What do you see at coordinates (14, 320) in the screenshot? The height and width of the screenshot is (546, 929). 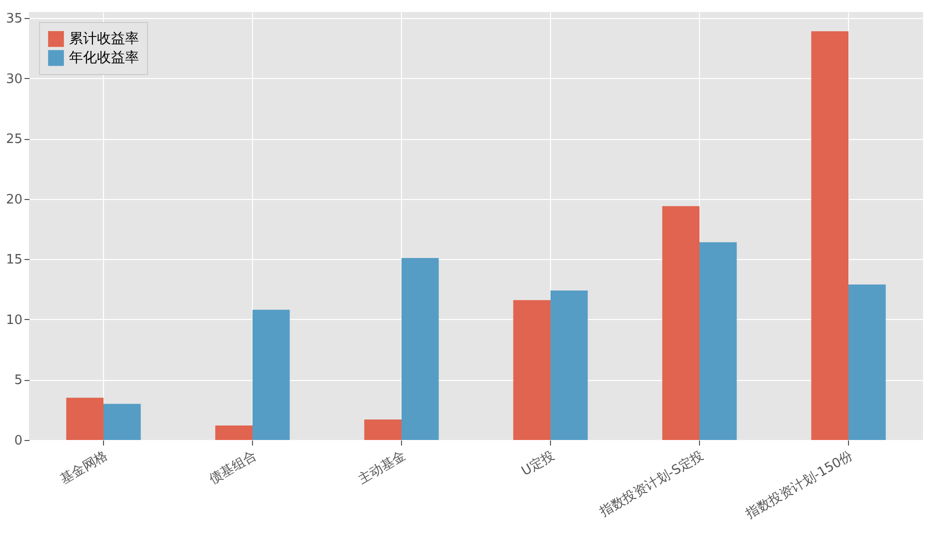 I see `y-tick-label: 10` at bounding box center [14, 320].